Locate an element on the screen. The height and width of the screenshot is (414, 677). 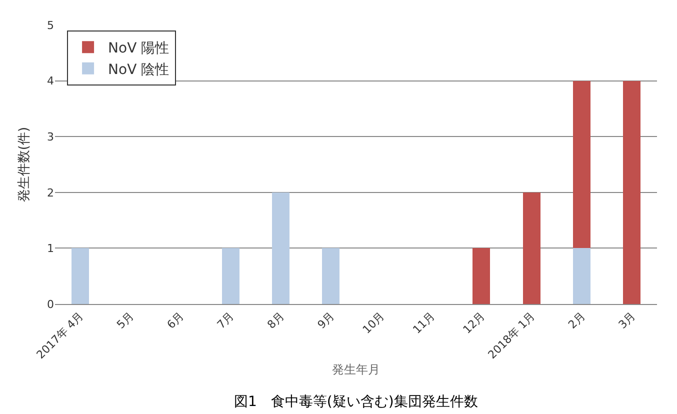
x-tick-label: 7月 is located at coordinates (225, 321).